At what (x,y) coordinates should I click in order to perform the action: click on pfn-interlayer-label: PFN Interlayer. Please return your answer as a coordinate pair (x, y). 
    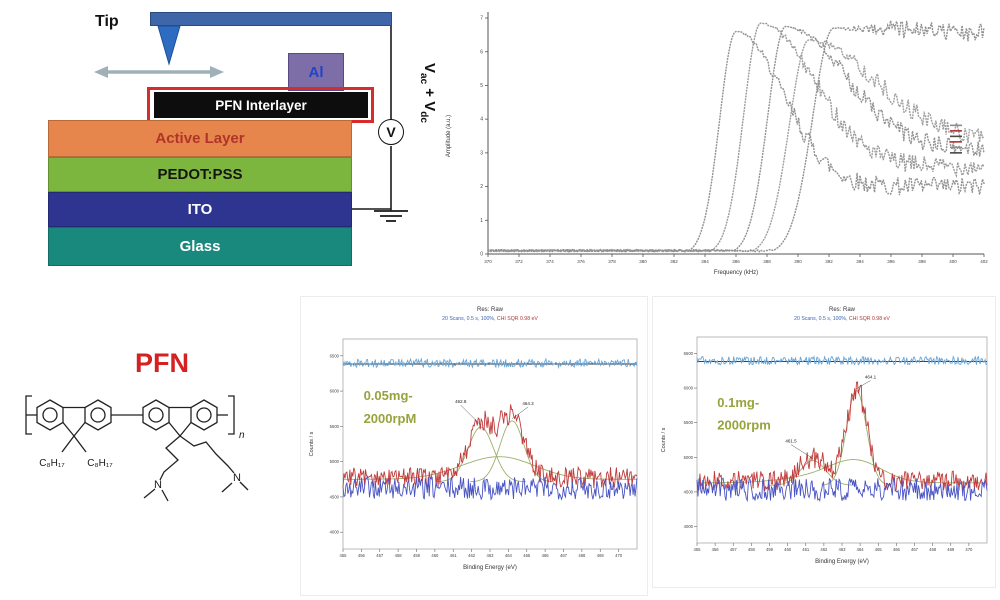
    Looking at the image, I should click on (261, 105).